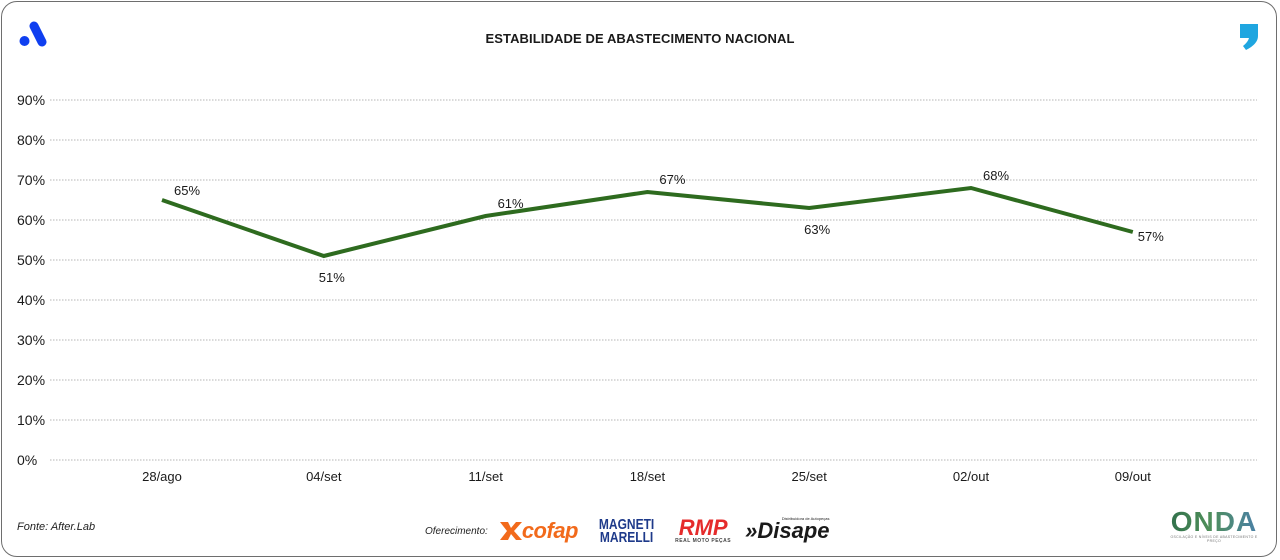  Describe the element at coordinates (971, 476) in the screenshot. I see `x-tick-label: 02/out` at that location.